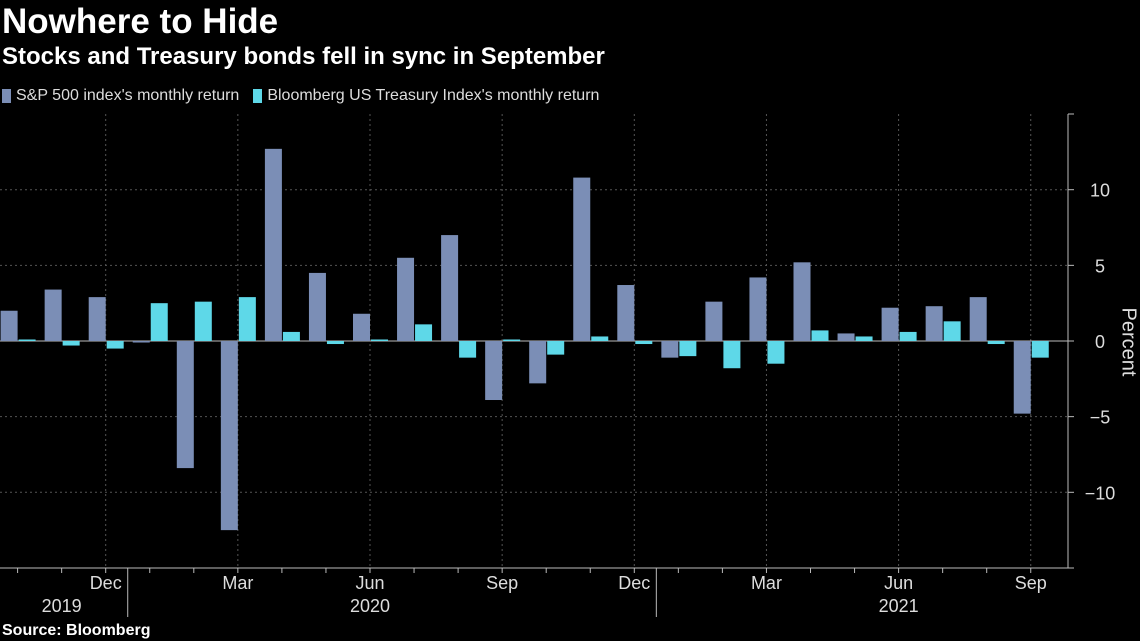 Image resolution: width=1140 pixels, height=641 pixels. Describe the element at coordinates (1100, 493) in the screenshot. I see `y-tick-label: −10` at that location.